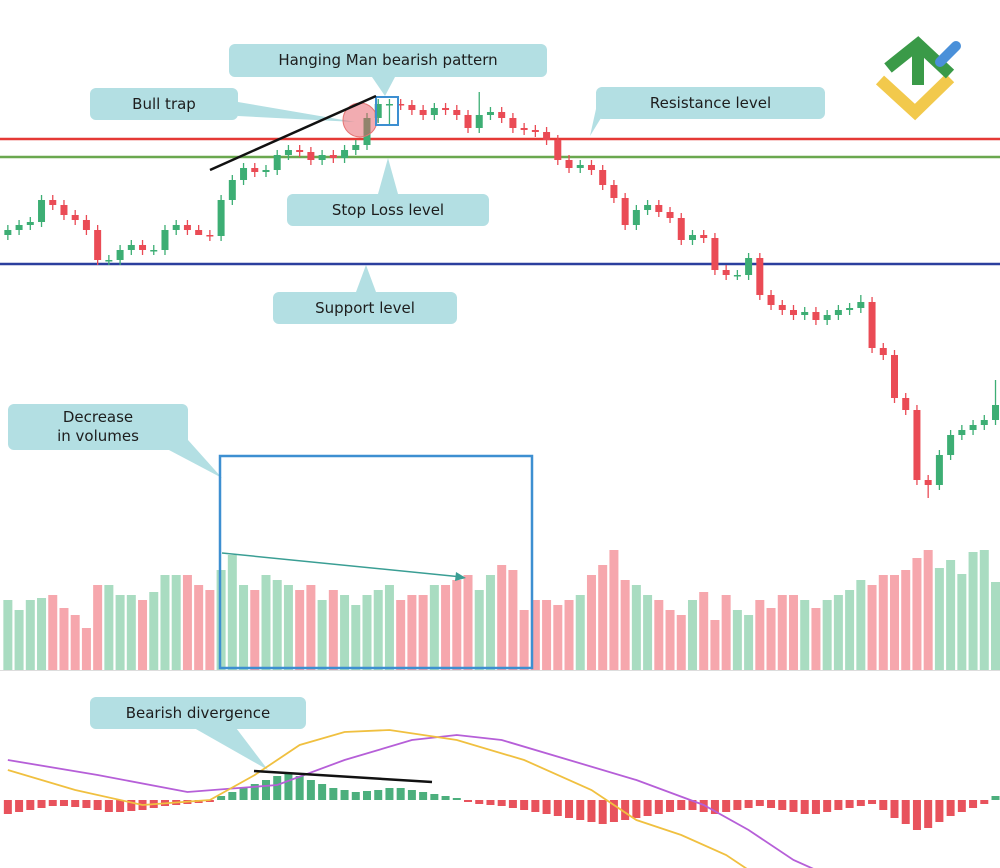 The height and width of the screenshot is (868, 1000). What do you see at coordinates (387, 111) in the screenshot?
I see `highlight-box` at bounding box center [387, 111].